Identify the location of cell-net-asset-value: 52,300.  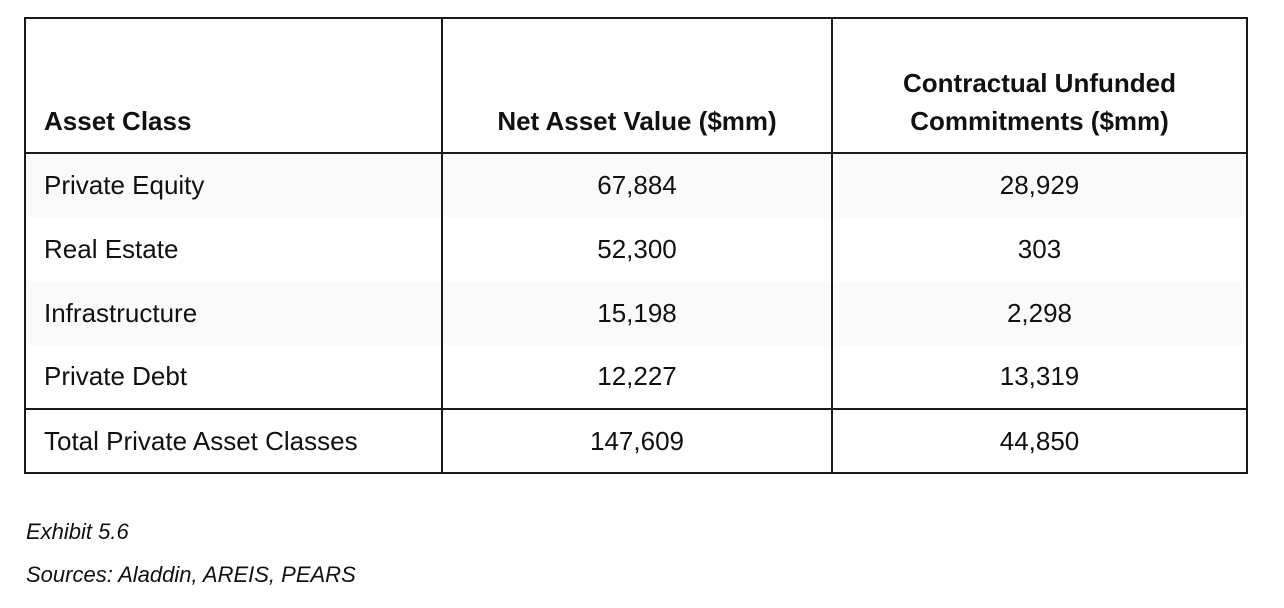
(636, 249).